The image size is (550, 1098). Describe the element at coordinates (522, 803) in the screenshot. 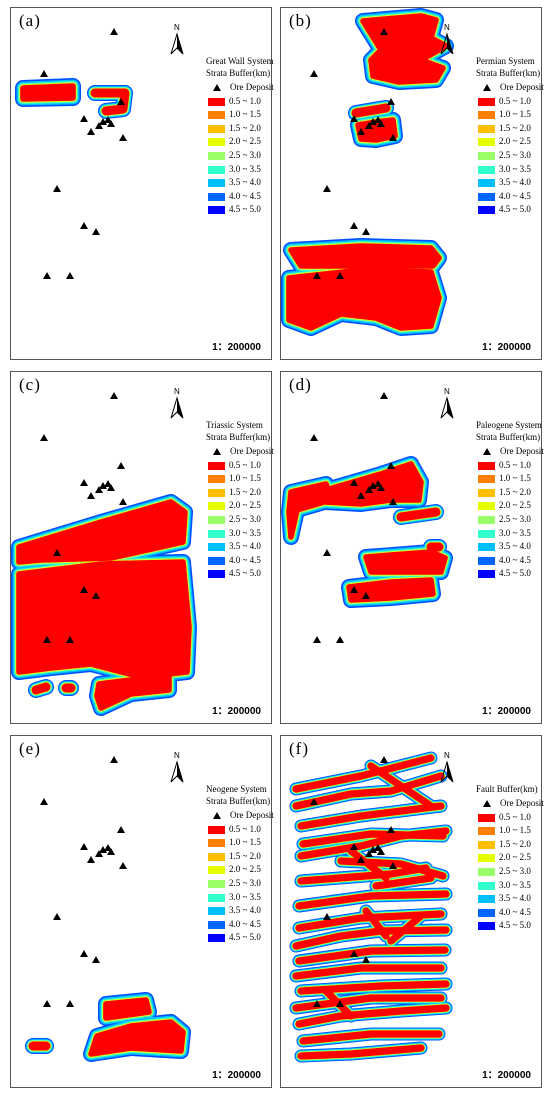

I see `legend-ore-label: Ore Deposit` at that location.